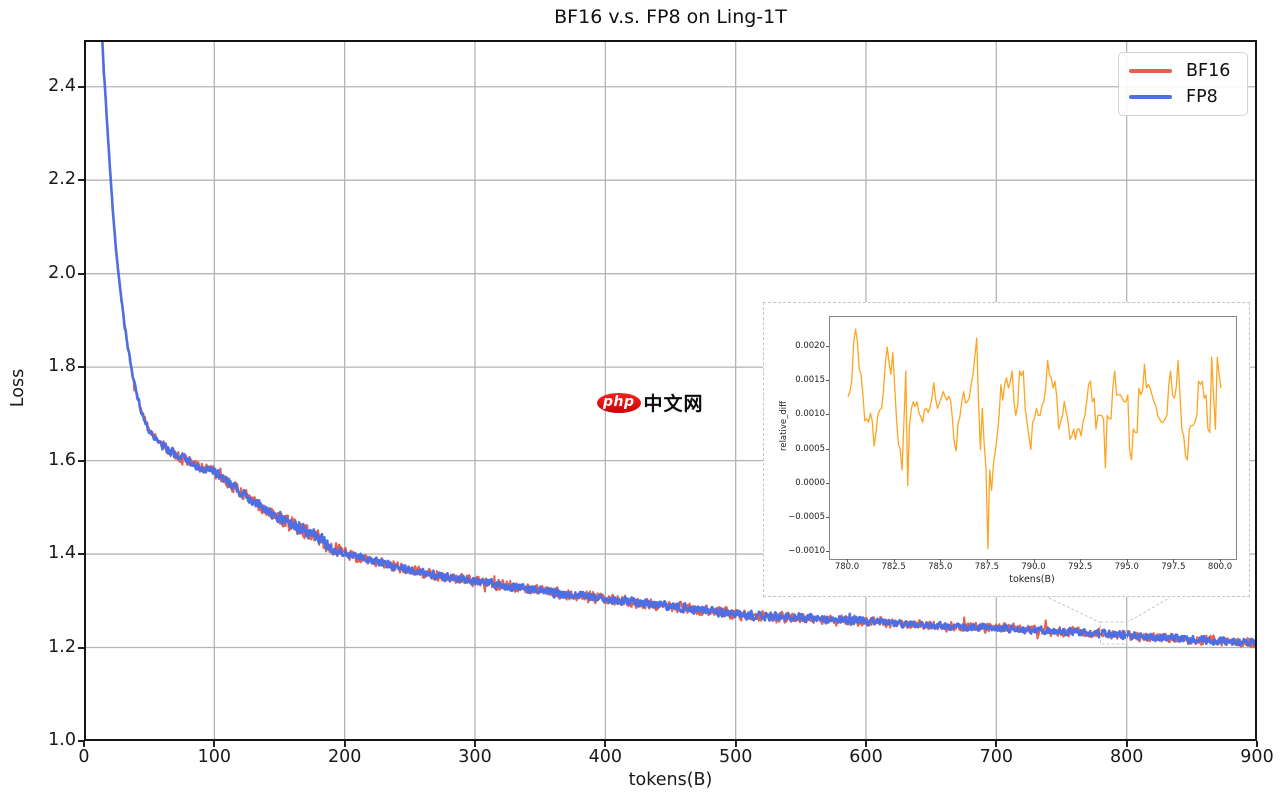 This screenshot has width=1280, height=806. I want to click on legend-label-fp8: FP8, so click(1202, 97).